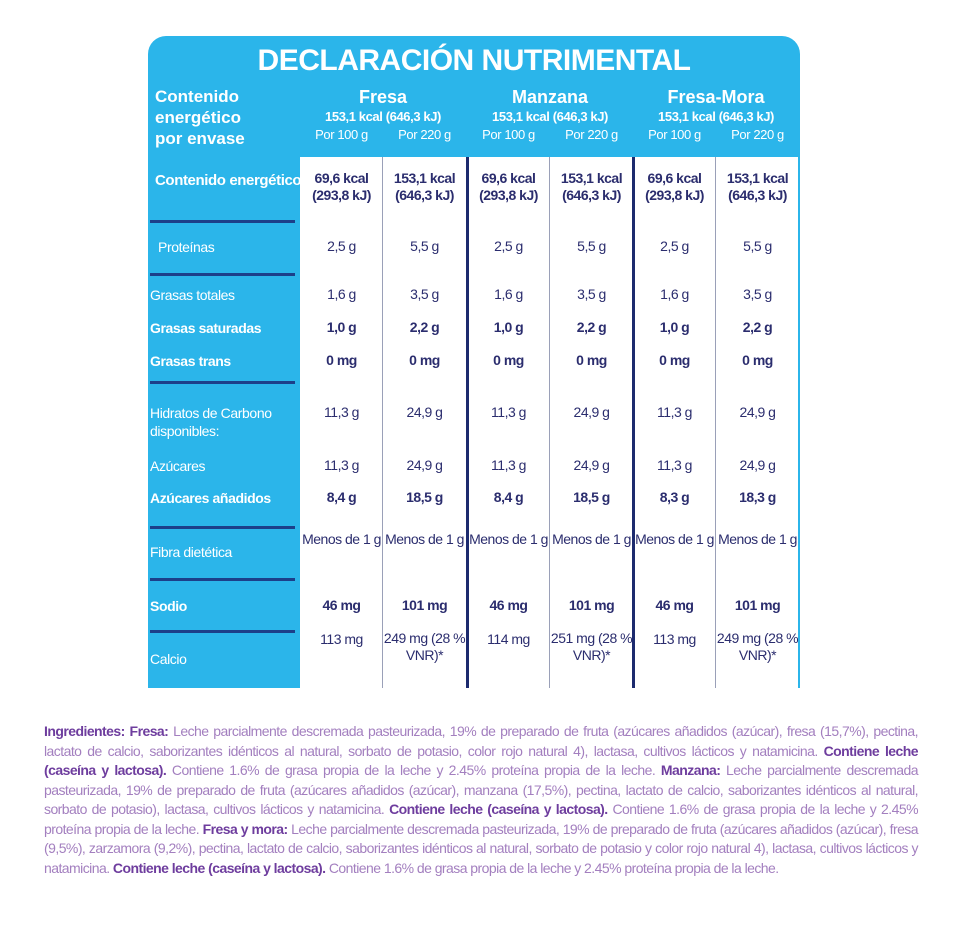 This screenshot has height=950, width=958. I want to click on nutrient-label: Azúcares, so click(178, 466).